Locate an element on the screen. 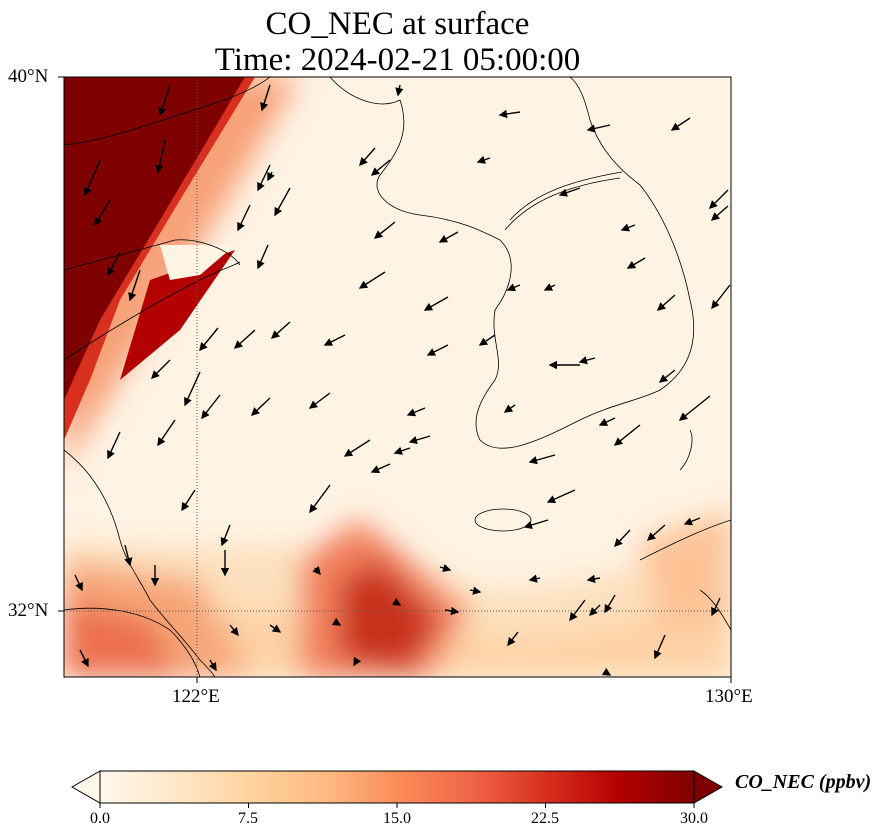 This screenshot has width=886, height=839. map-title-line1: CO_NEC at surface is located at coordinates (397, 24).